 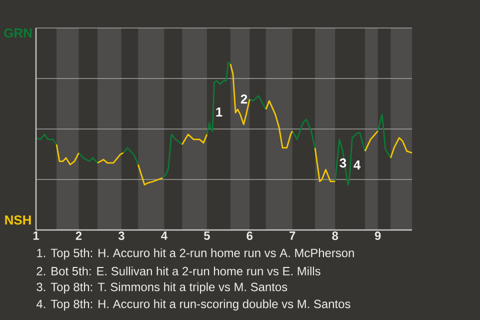 What do you see at coordinates (79, 236) in the screenshot?
I see `x-tick-label: 2` at bounding box center [79, 236].